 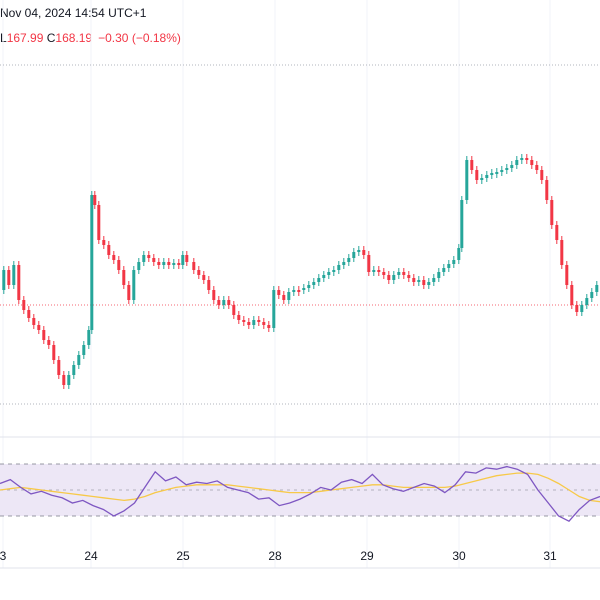 I want to click on chart-datetime: Nov 04, 2024 14:54 UTC+1, so click(x=73, y=13).